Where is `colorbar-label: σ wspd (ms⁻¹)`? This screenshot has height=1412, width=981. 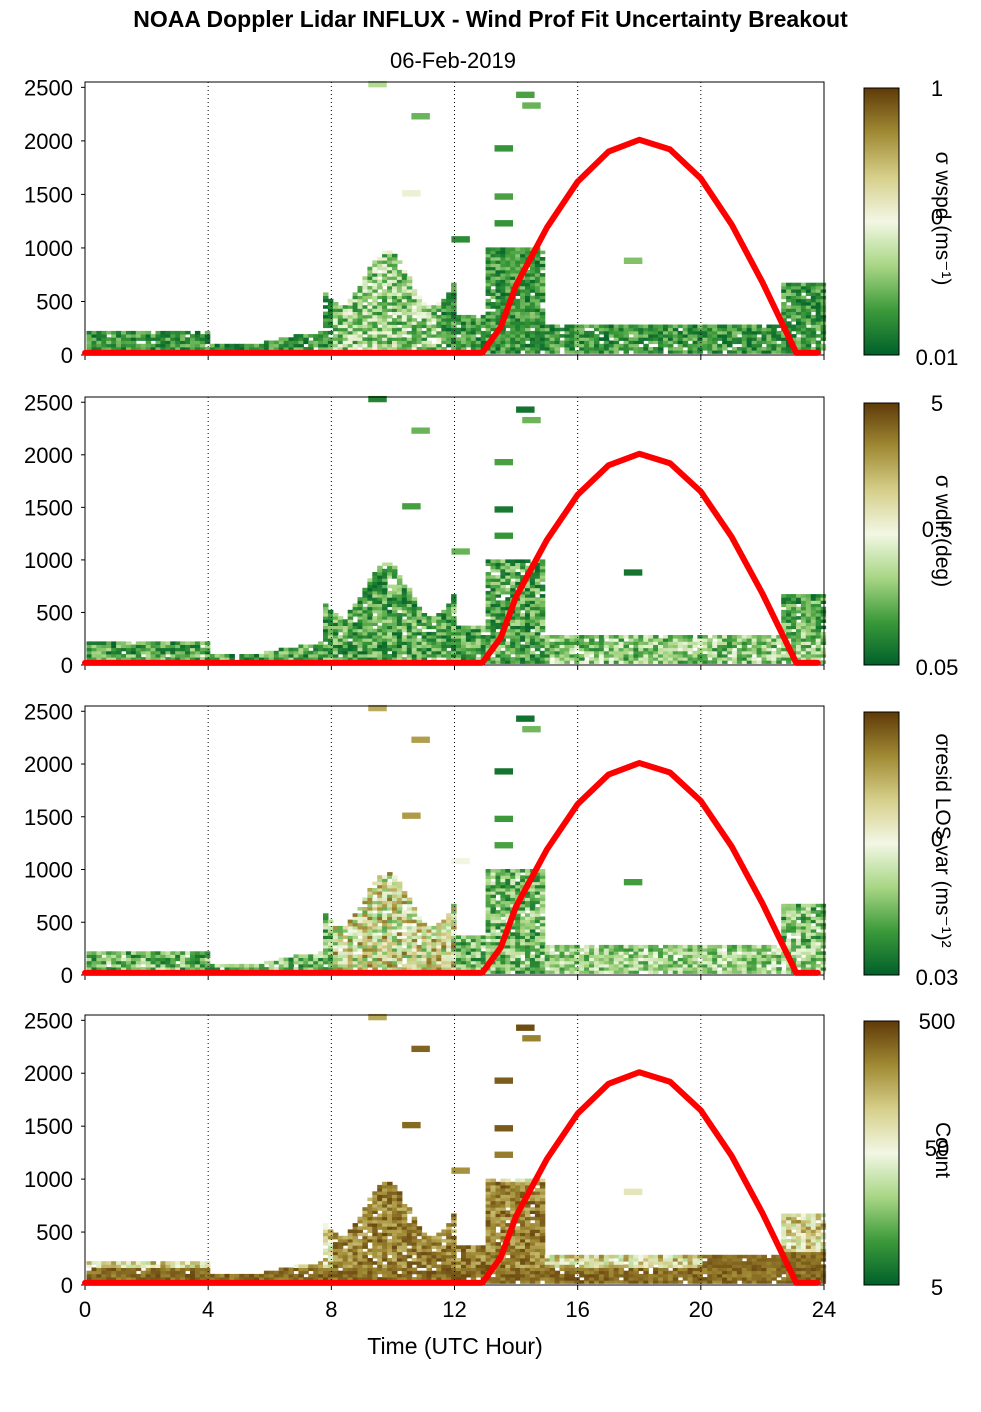 colorbar-label: σ wspd (ms⁻¹) is located at coordinates (942, 219).